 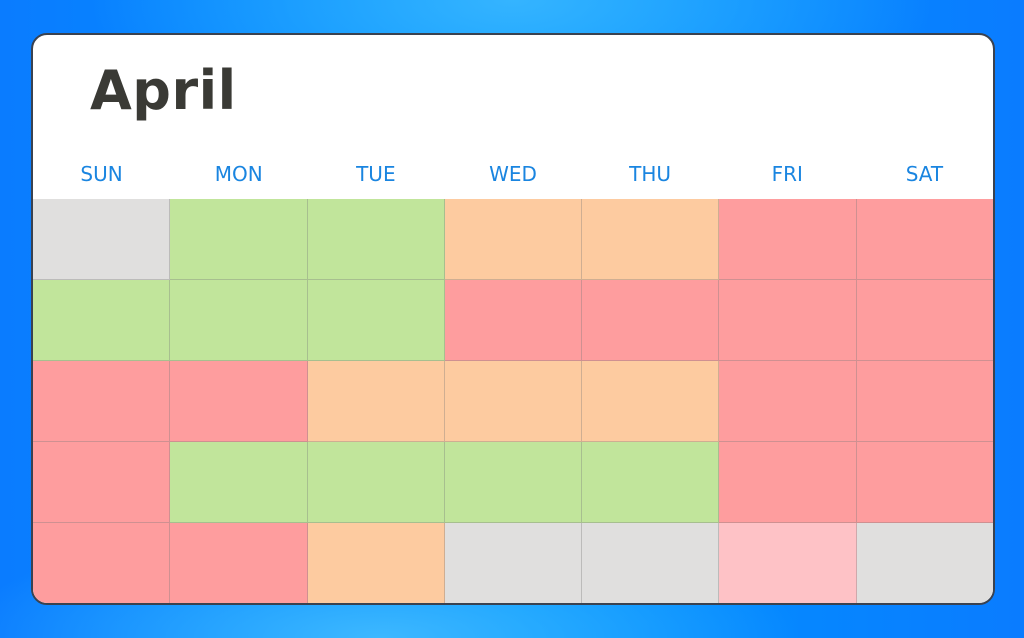 I want to click on weekday-header: SUN MON TUE WED THU FRI SAT, so click(x=513, y=179).